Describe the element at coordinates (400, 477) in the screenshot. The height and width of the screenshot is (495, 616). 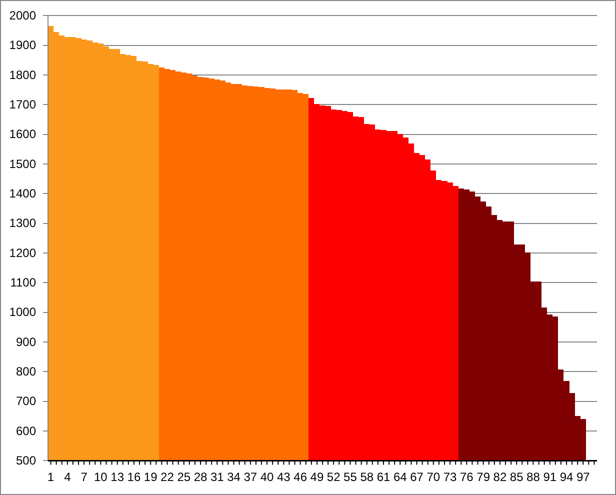
I see `x-tick-label: 64` at that location.